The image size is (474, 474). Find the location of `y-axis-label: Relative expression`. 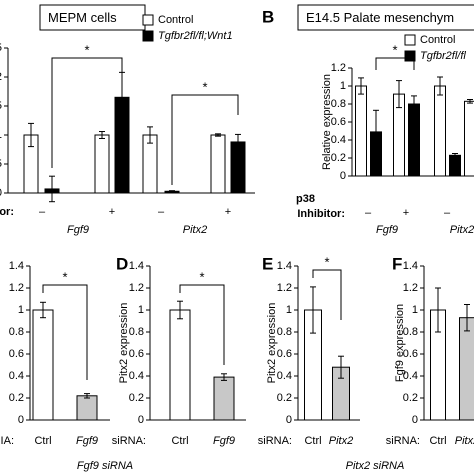

y-axis-label: Relative expression is located at coordinates (327, 122).